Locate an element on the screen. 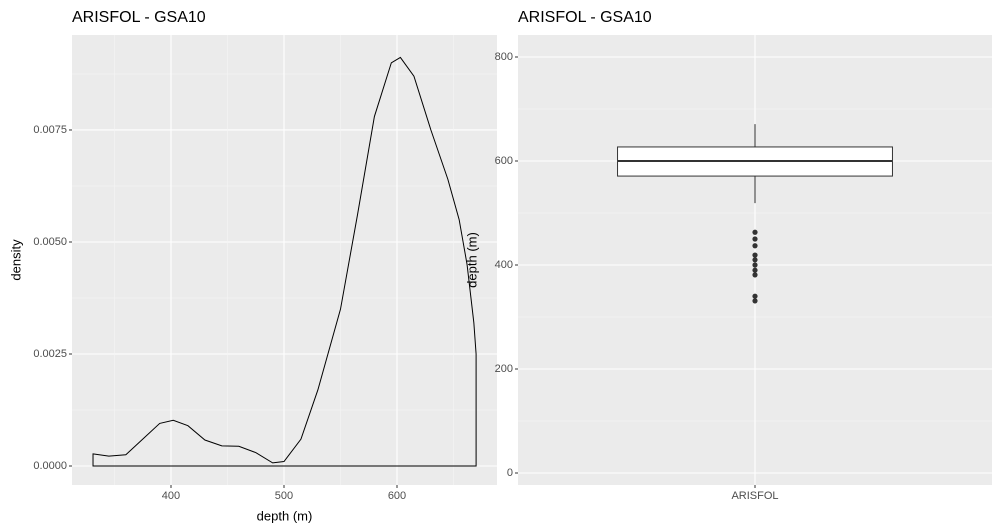 This screenshot has width=993, height=529. y-tick-label: 0.0000 is located at coordinates (50, 466).